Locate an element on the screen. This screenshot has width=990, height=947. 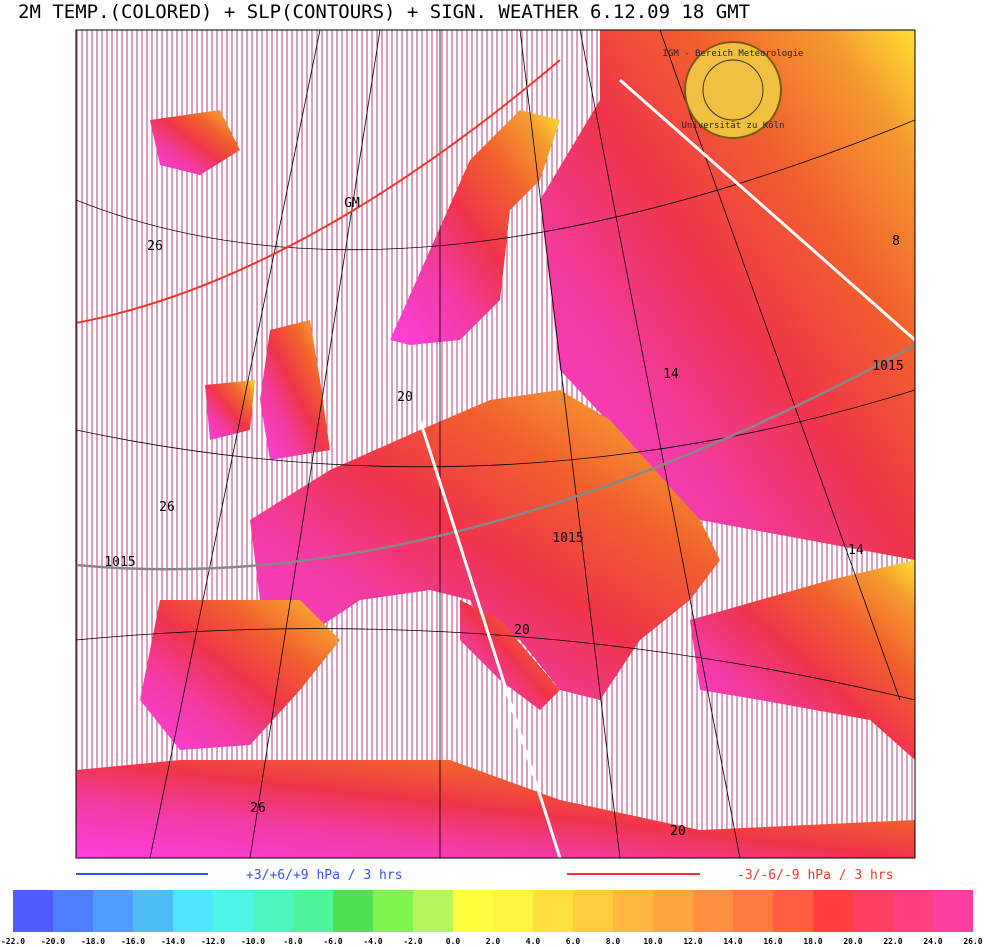
colorbar-label: -8.0 is located at coordinates (292, 941).